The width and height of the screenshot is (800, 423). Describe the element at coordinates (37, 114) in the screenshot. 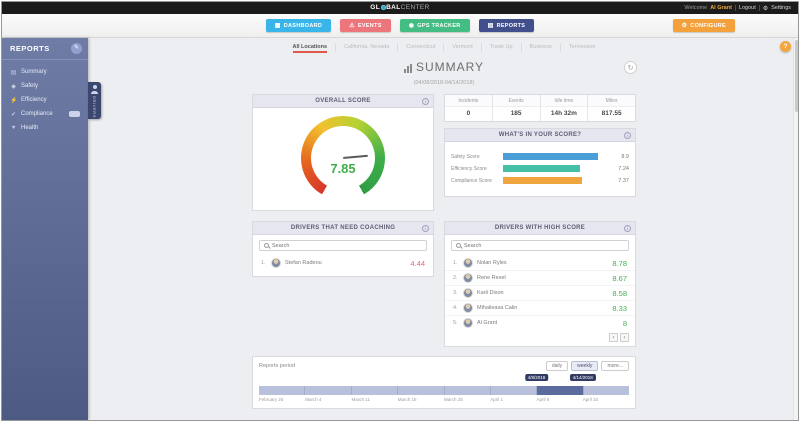

I see `sidebar-item-label: Compliance` at that location.